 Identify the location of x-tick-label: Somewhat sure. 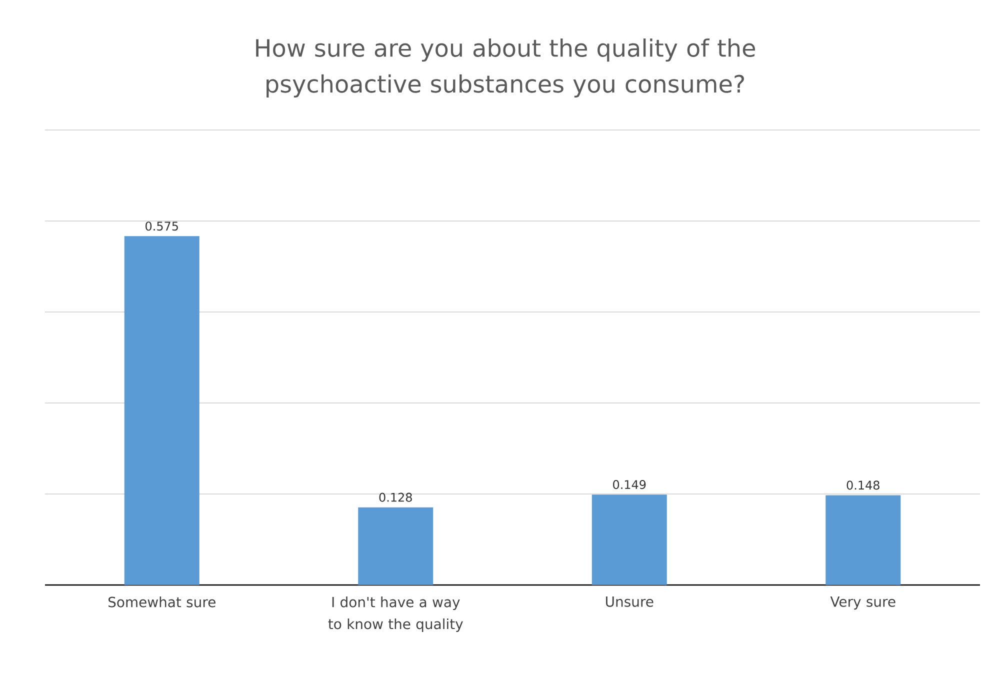
(162, 602).